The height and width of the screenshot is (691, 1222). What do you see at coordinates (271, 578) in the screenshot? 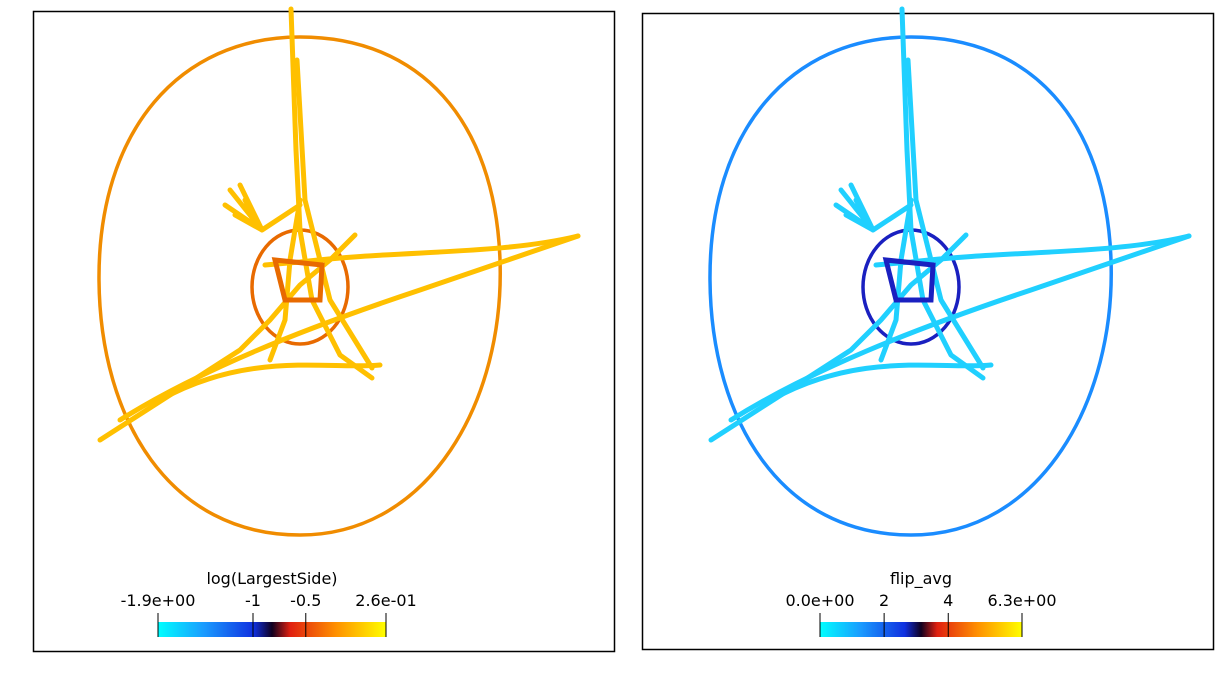
I see `colorbar-title: log(LargestSide)` at bounding box center [271, 578].